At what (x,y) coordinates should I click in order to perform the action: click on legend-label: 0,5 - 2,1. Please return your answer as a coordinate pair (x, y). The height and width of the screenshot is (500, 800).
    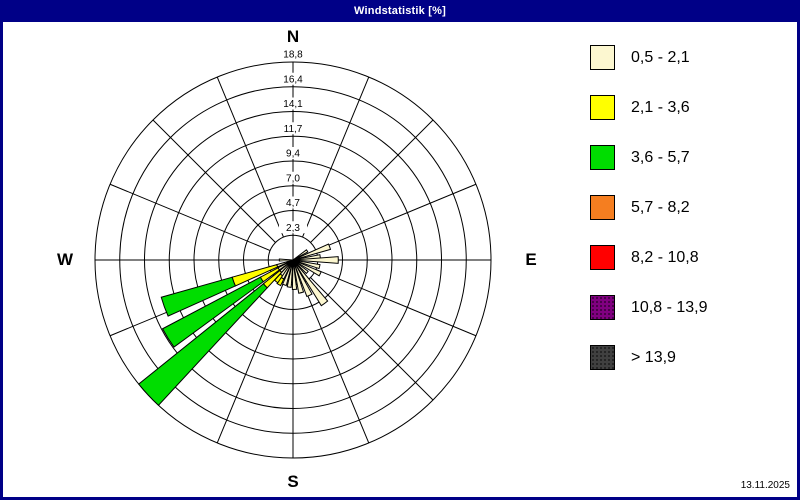
    Looking at the image, I should click on (660, 57).